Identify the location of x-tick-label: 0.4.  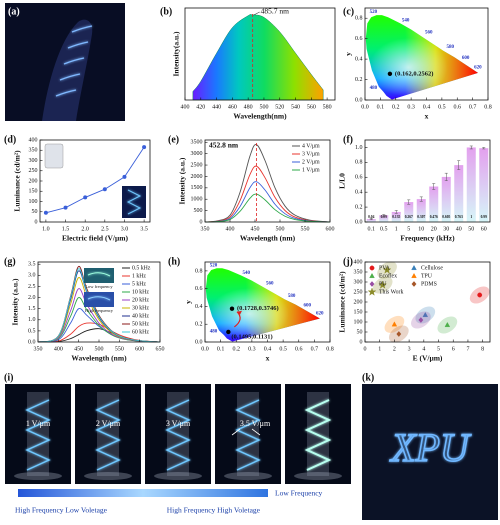
(427, 107).